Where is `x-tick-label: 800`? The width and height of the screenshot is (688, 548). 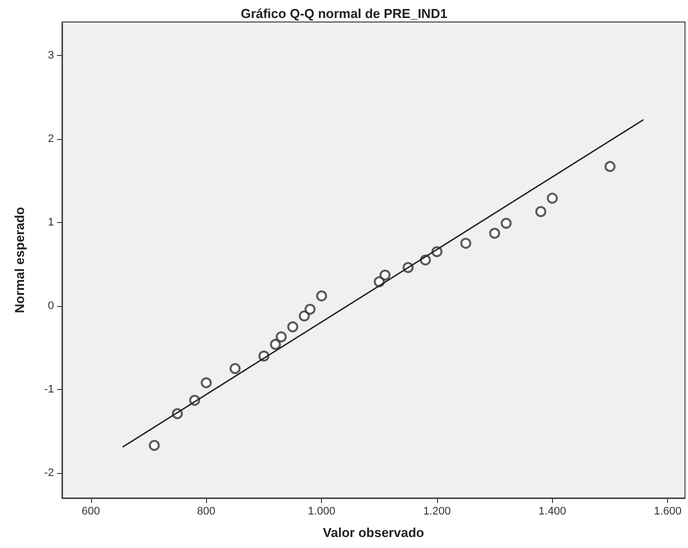 x-tick-label: 800 is located at coordinates (206, 512).